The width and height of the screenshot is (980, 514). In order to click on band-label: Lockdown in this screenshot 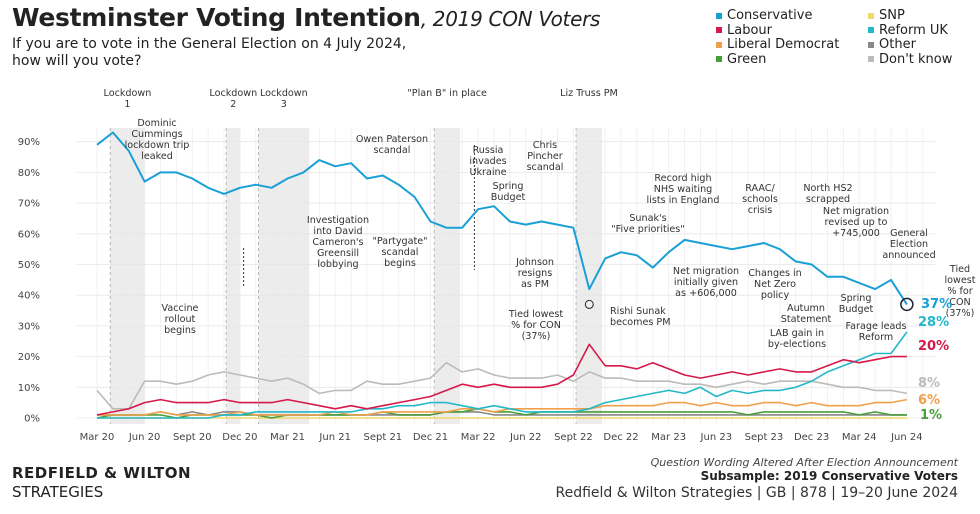, I will do `click(128, 93)`.